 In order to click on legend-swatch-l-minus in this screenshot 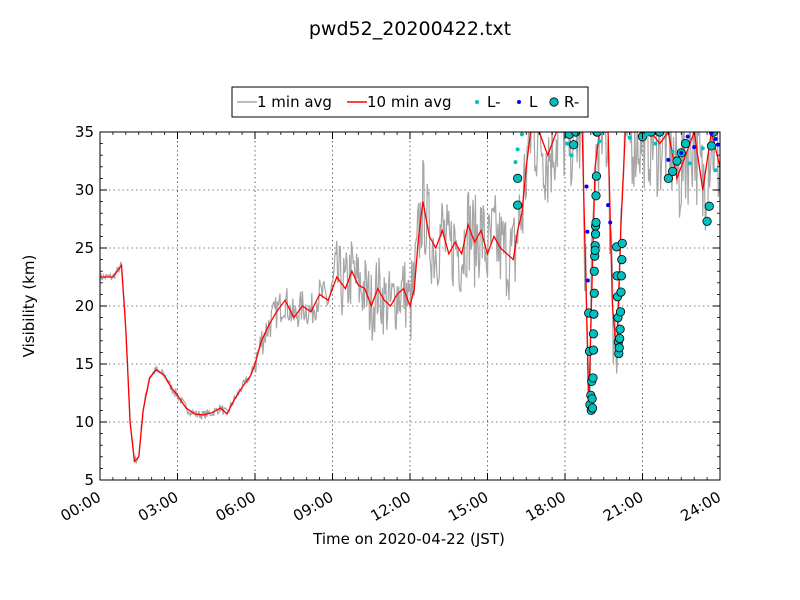, I will do `click(477, 102)`.